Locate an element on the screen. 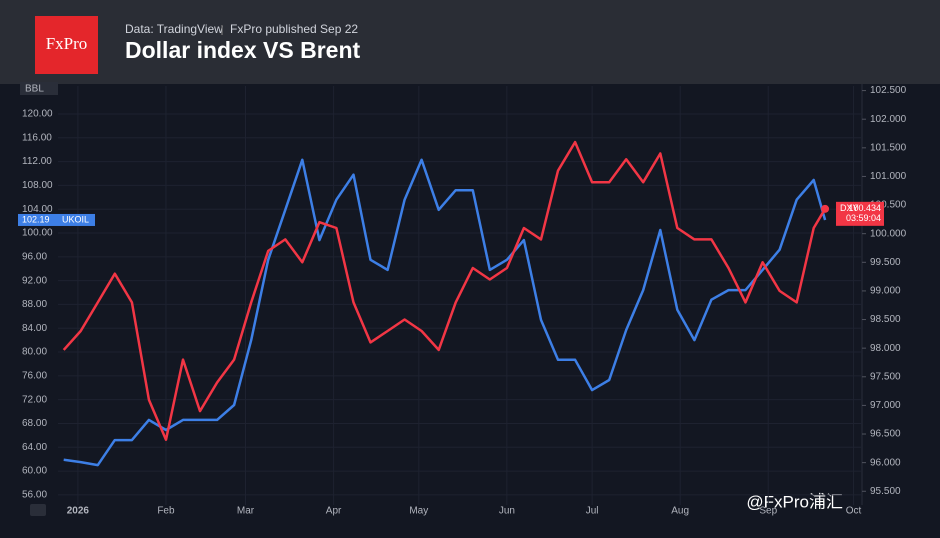 Image resolution: width=940 pixels, height=538 pixels. y-tick-label: 80.00 is located at coordinates (34, 352).